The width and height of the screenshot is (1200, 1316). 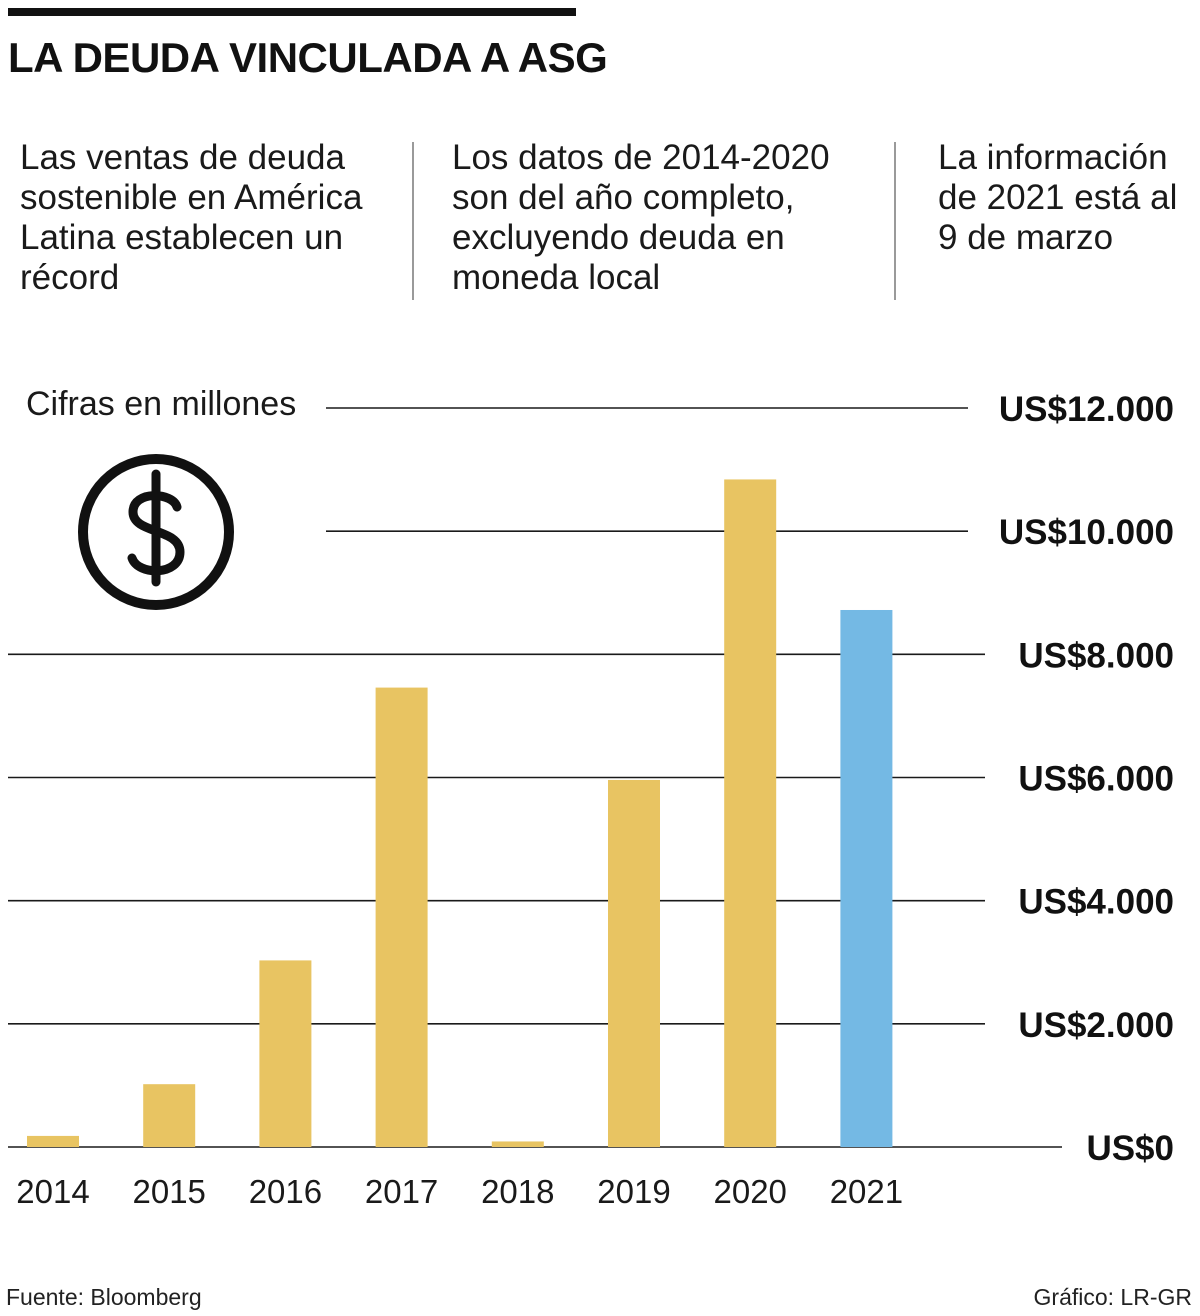 I want to click on y-tick-label: US$6.000, so click(x=1096, y=779).